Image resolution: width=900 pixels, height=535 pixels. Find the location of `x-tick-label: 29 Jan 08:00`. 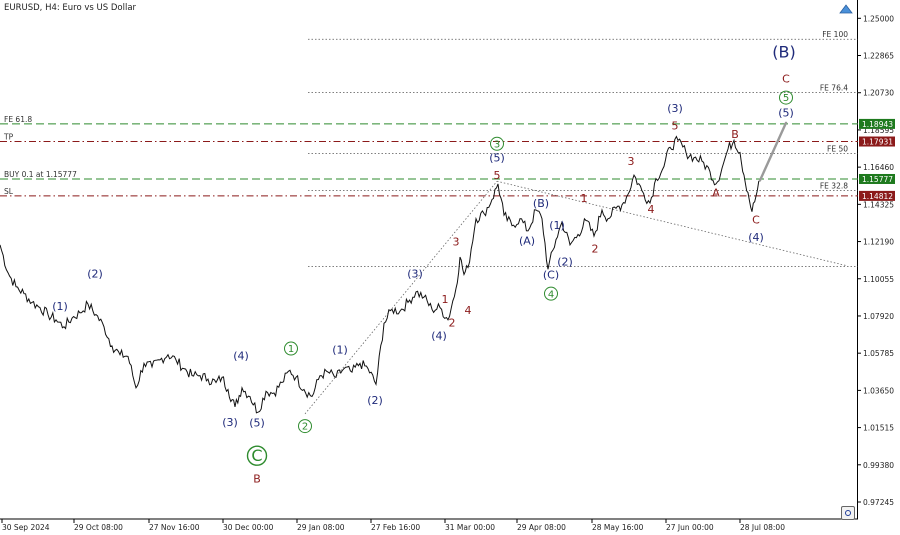

x-tick-label: 29 Jan 08:00 is located at coordinates (321, 527).